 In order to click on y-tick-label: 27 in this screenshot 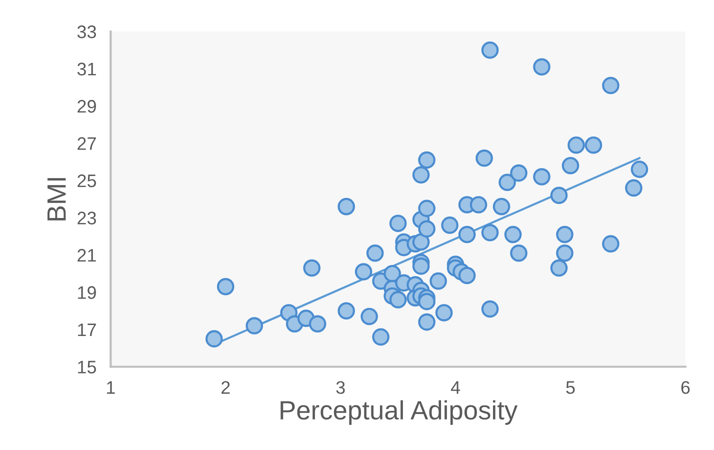, I will do `click(87, 143)`.